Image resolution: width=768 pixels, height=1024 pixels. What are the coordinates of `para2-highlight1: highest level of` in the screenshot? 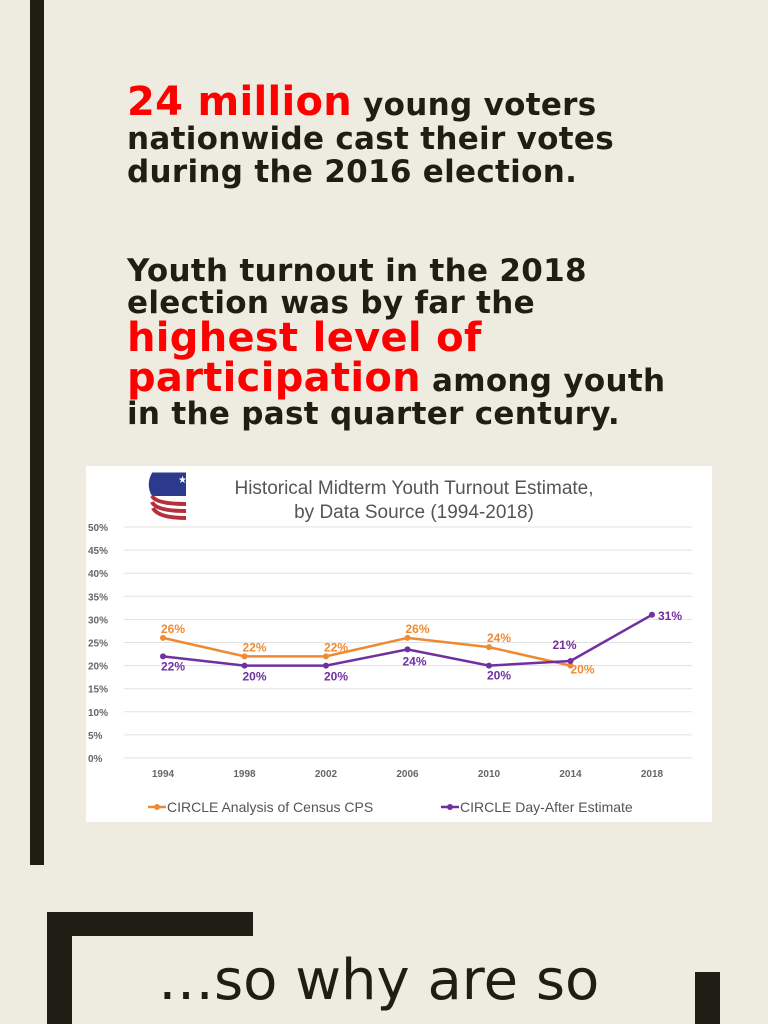 It's located at (304, 338).